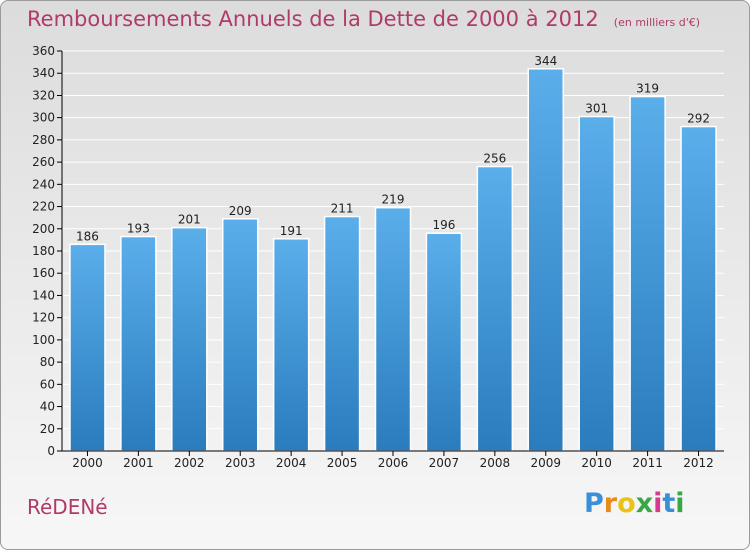  I want to click on y-tick-label: 360, so click(43, 51).